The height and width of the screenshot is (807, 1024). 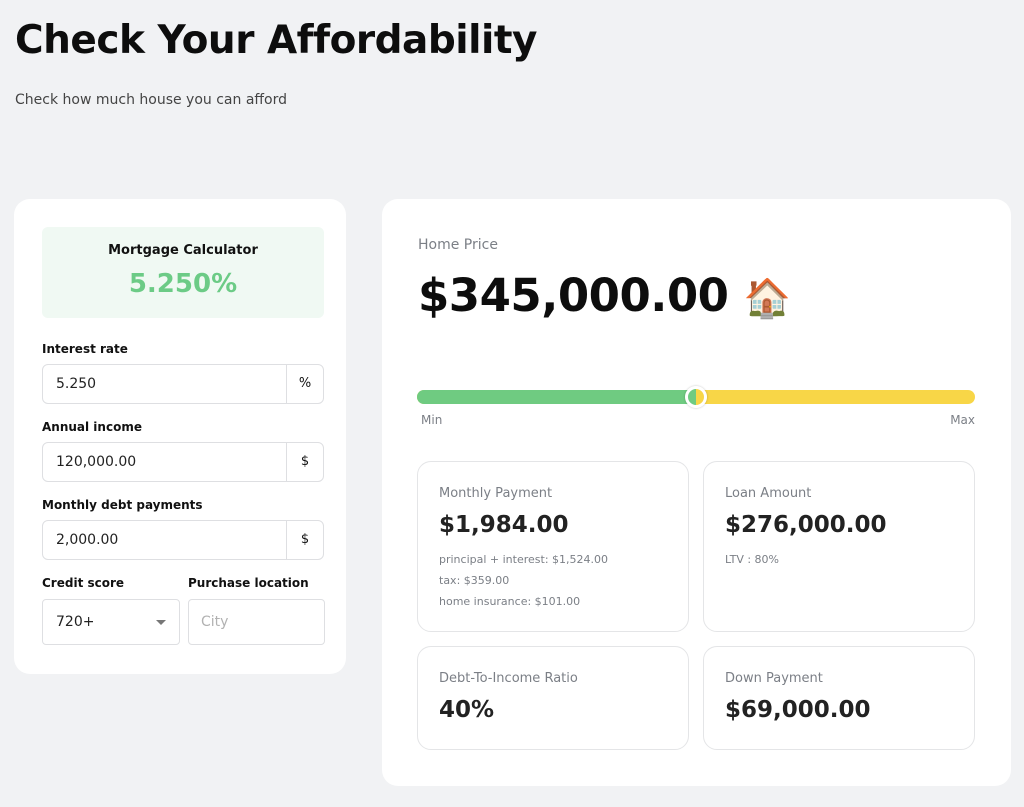 What do you see at coordinates (161, 622) in the screenshot?
I see `chevron-down-icon` at bounding box center [161, 622].